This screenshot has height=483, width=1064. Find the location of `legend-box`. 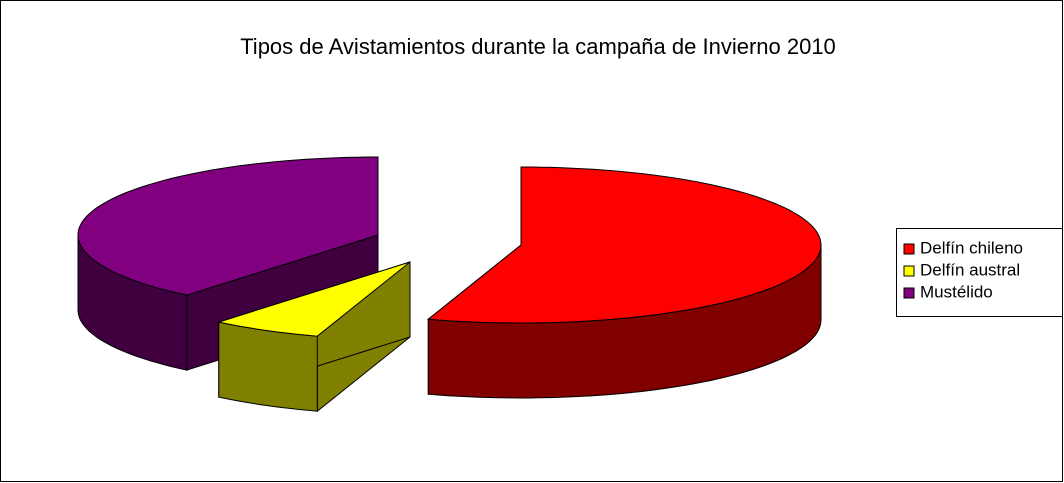

legend-box is located at coordinates (979, 272).